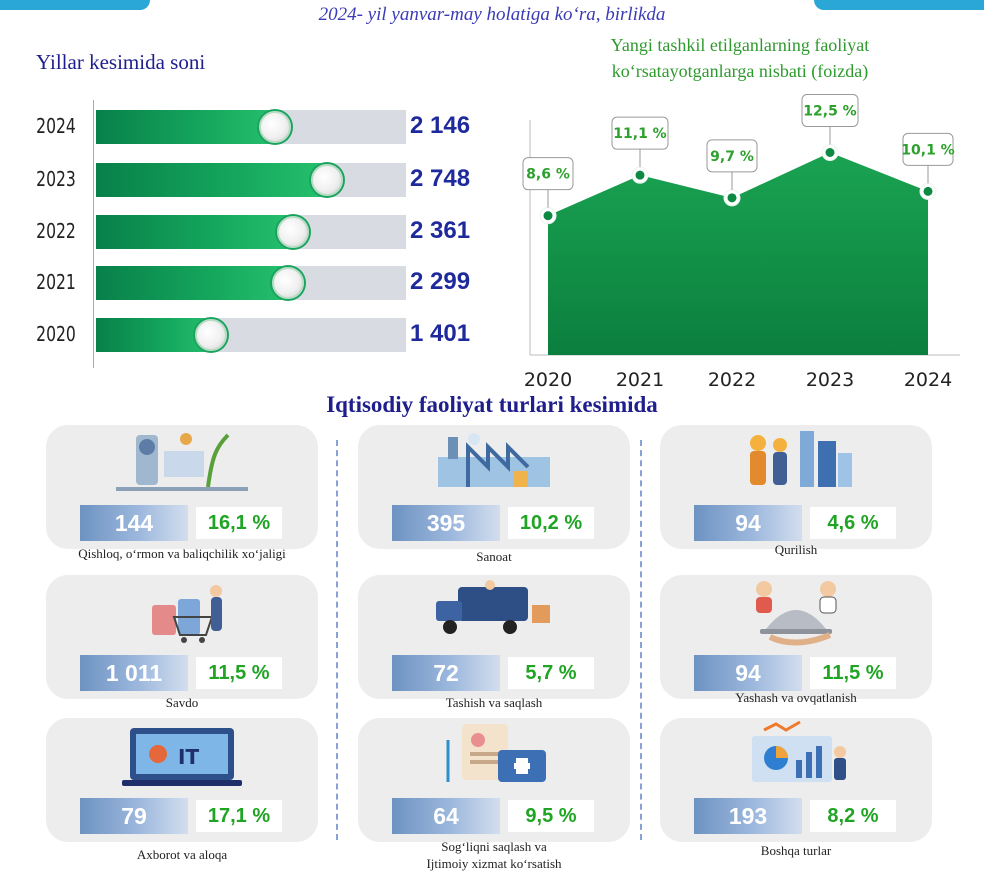 The width and height of the screenshot is (984, 894). What do you see at coordinates (188, 757) in the screenshot?
I see `svg-text: IT` at bounding box center [188, 757].